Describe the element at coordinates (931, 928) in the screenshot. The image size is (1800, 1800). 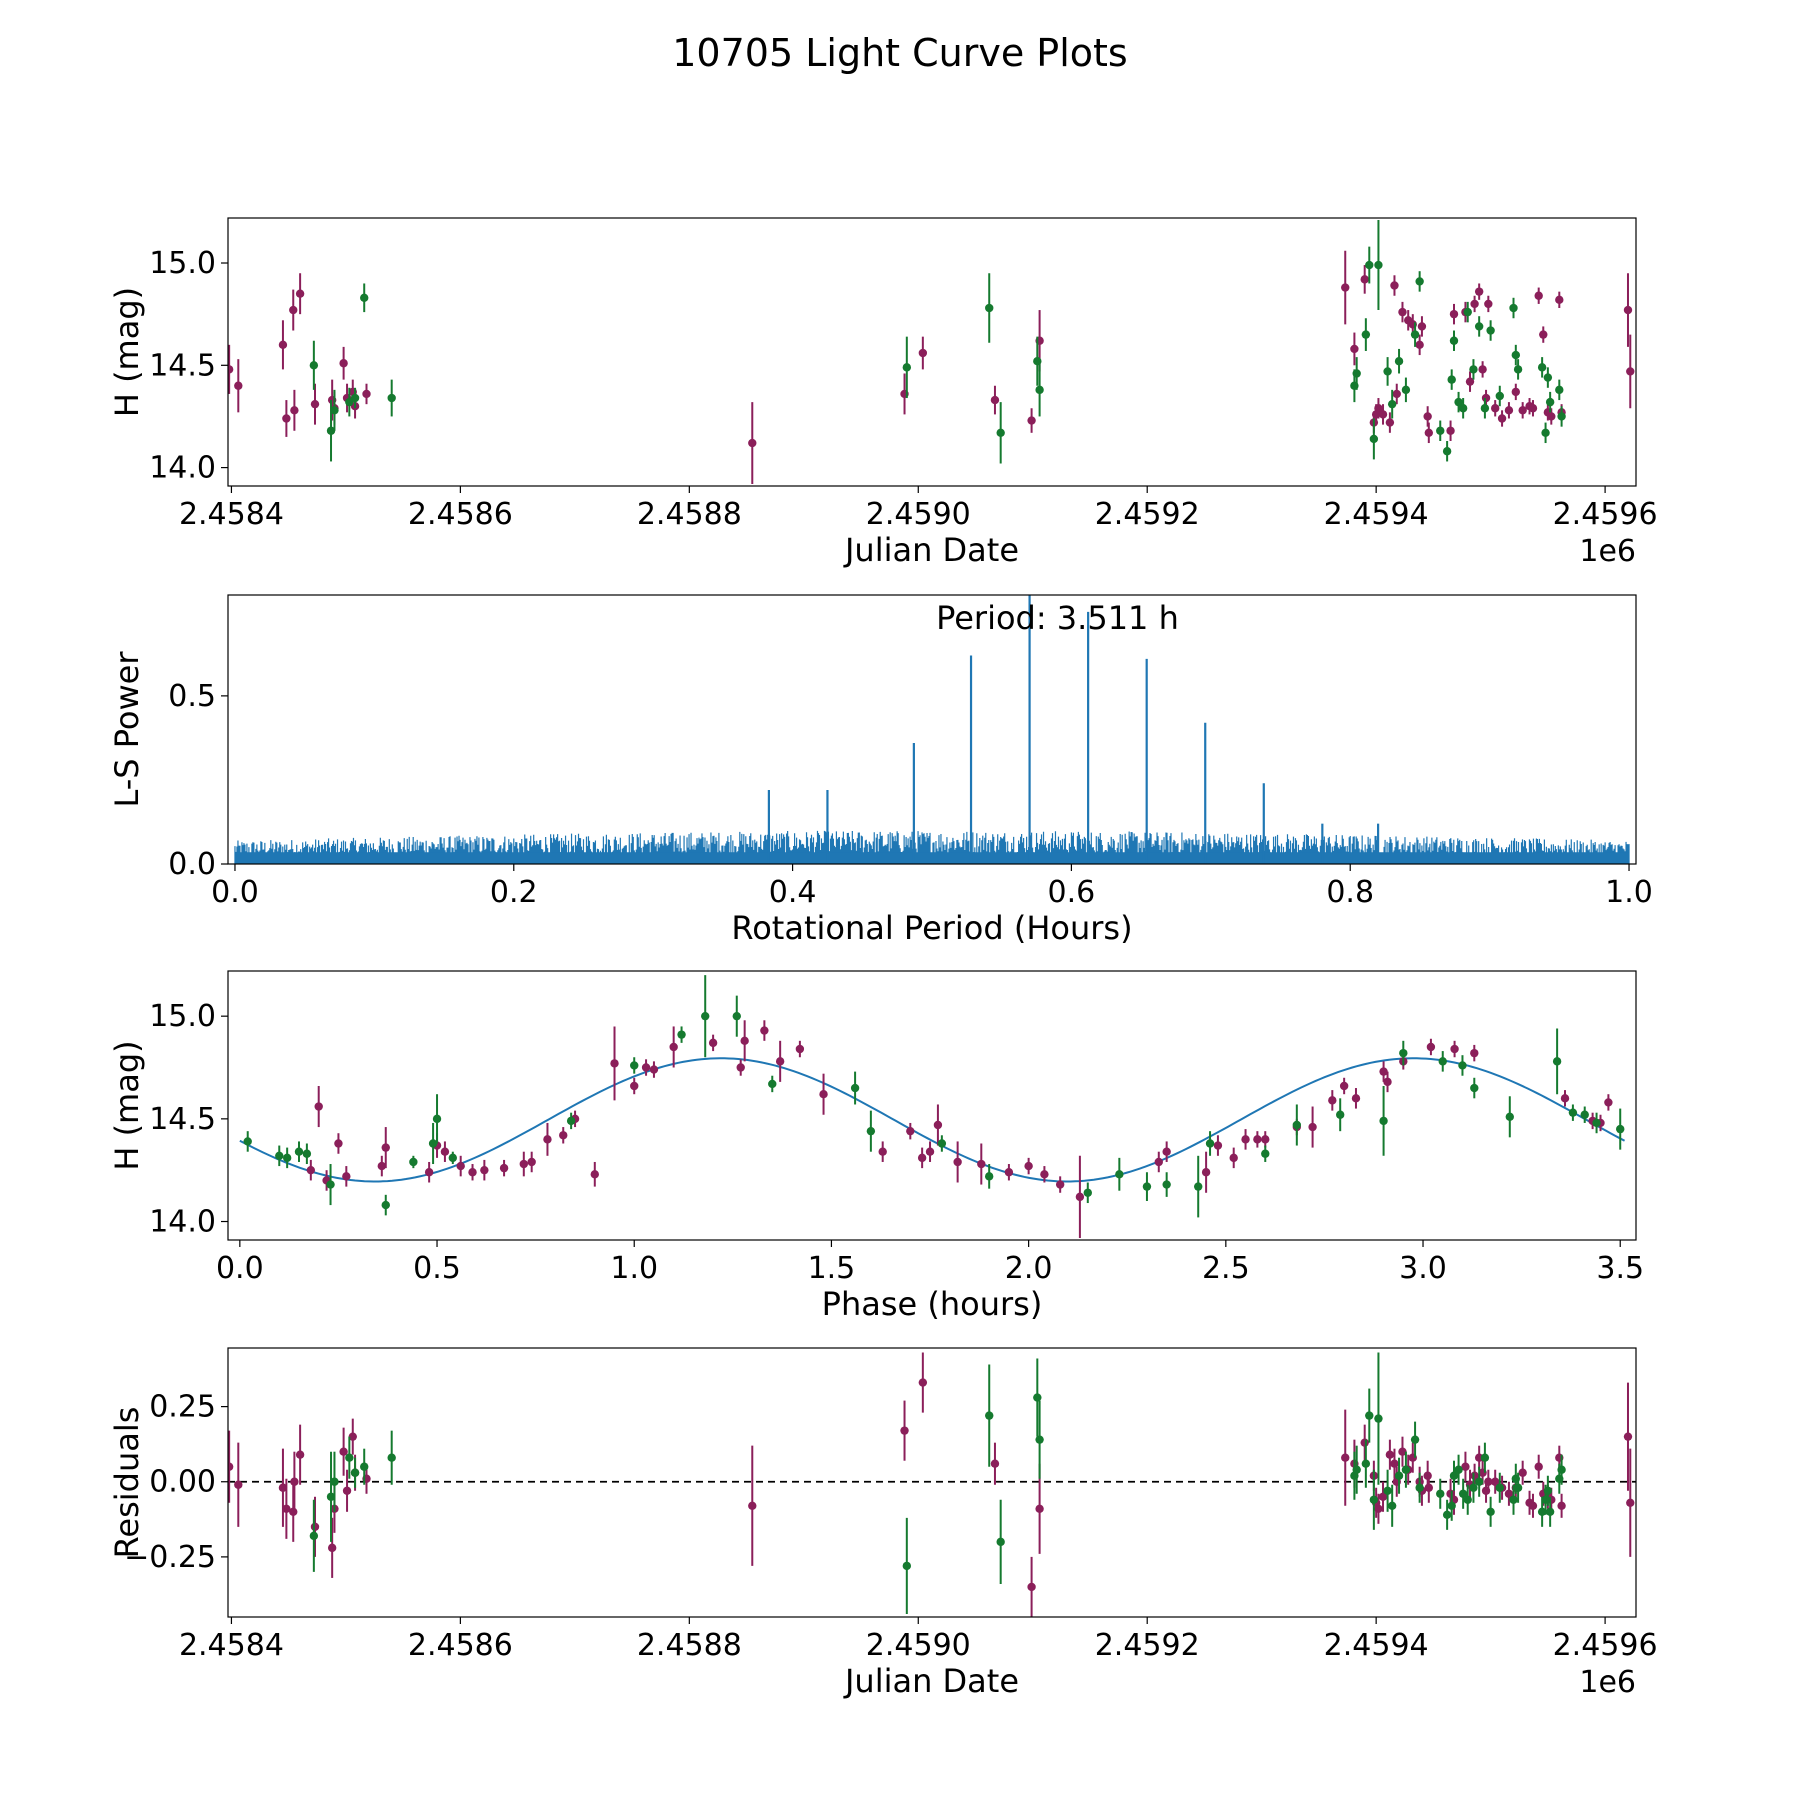
I see `x-axis-label: Rotational Period (Hours)` at that location.